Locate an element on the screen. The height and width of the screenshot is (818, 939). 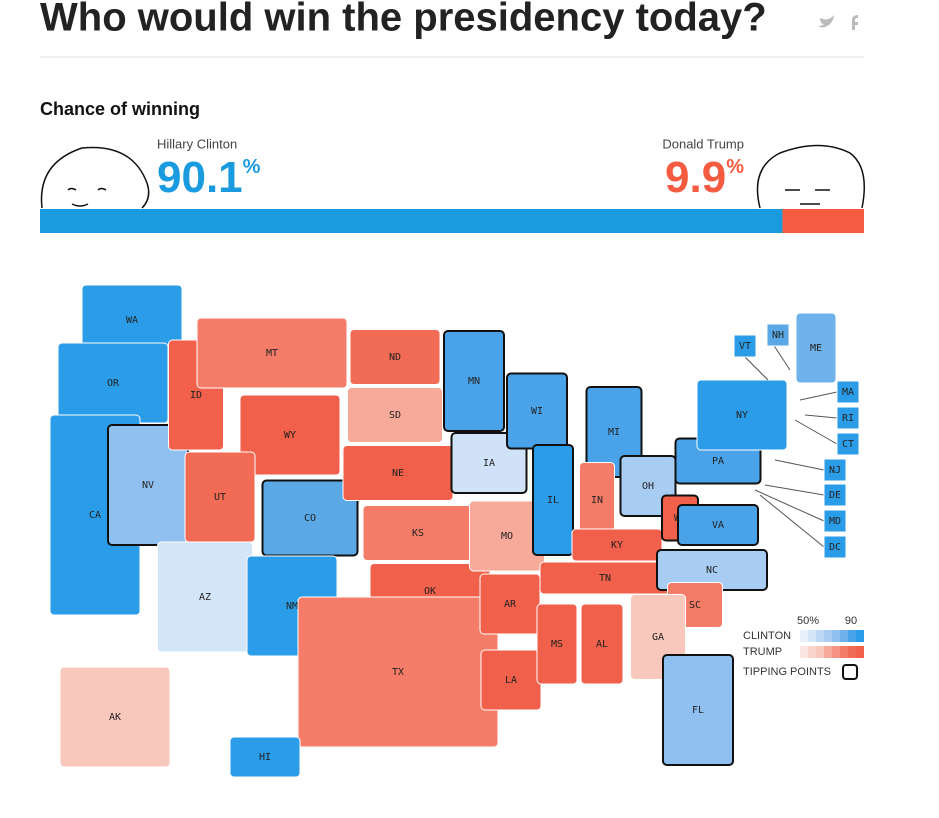
candidate-name: Hillary Clinton is located at coordinates (197, 143).